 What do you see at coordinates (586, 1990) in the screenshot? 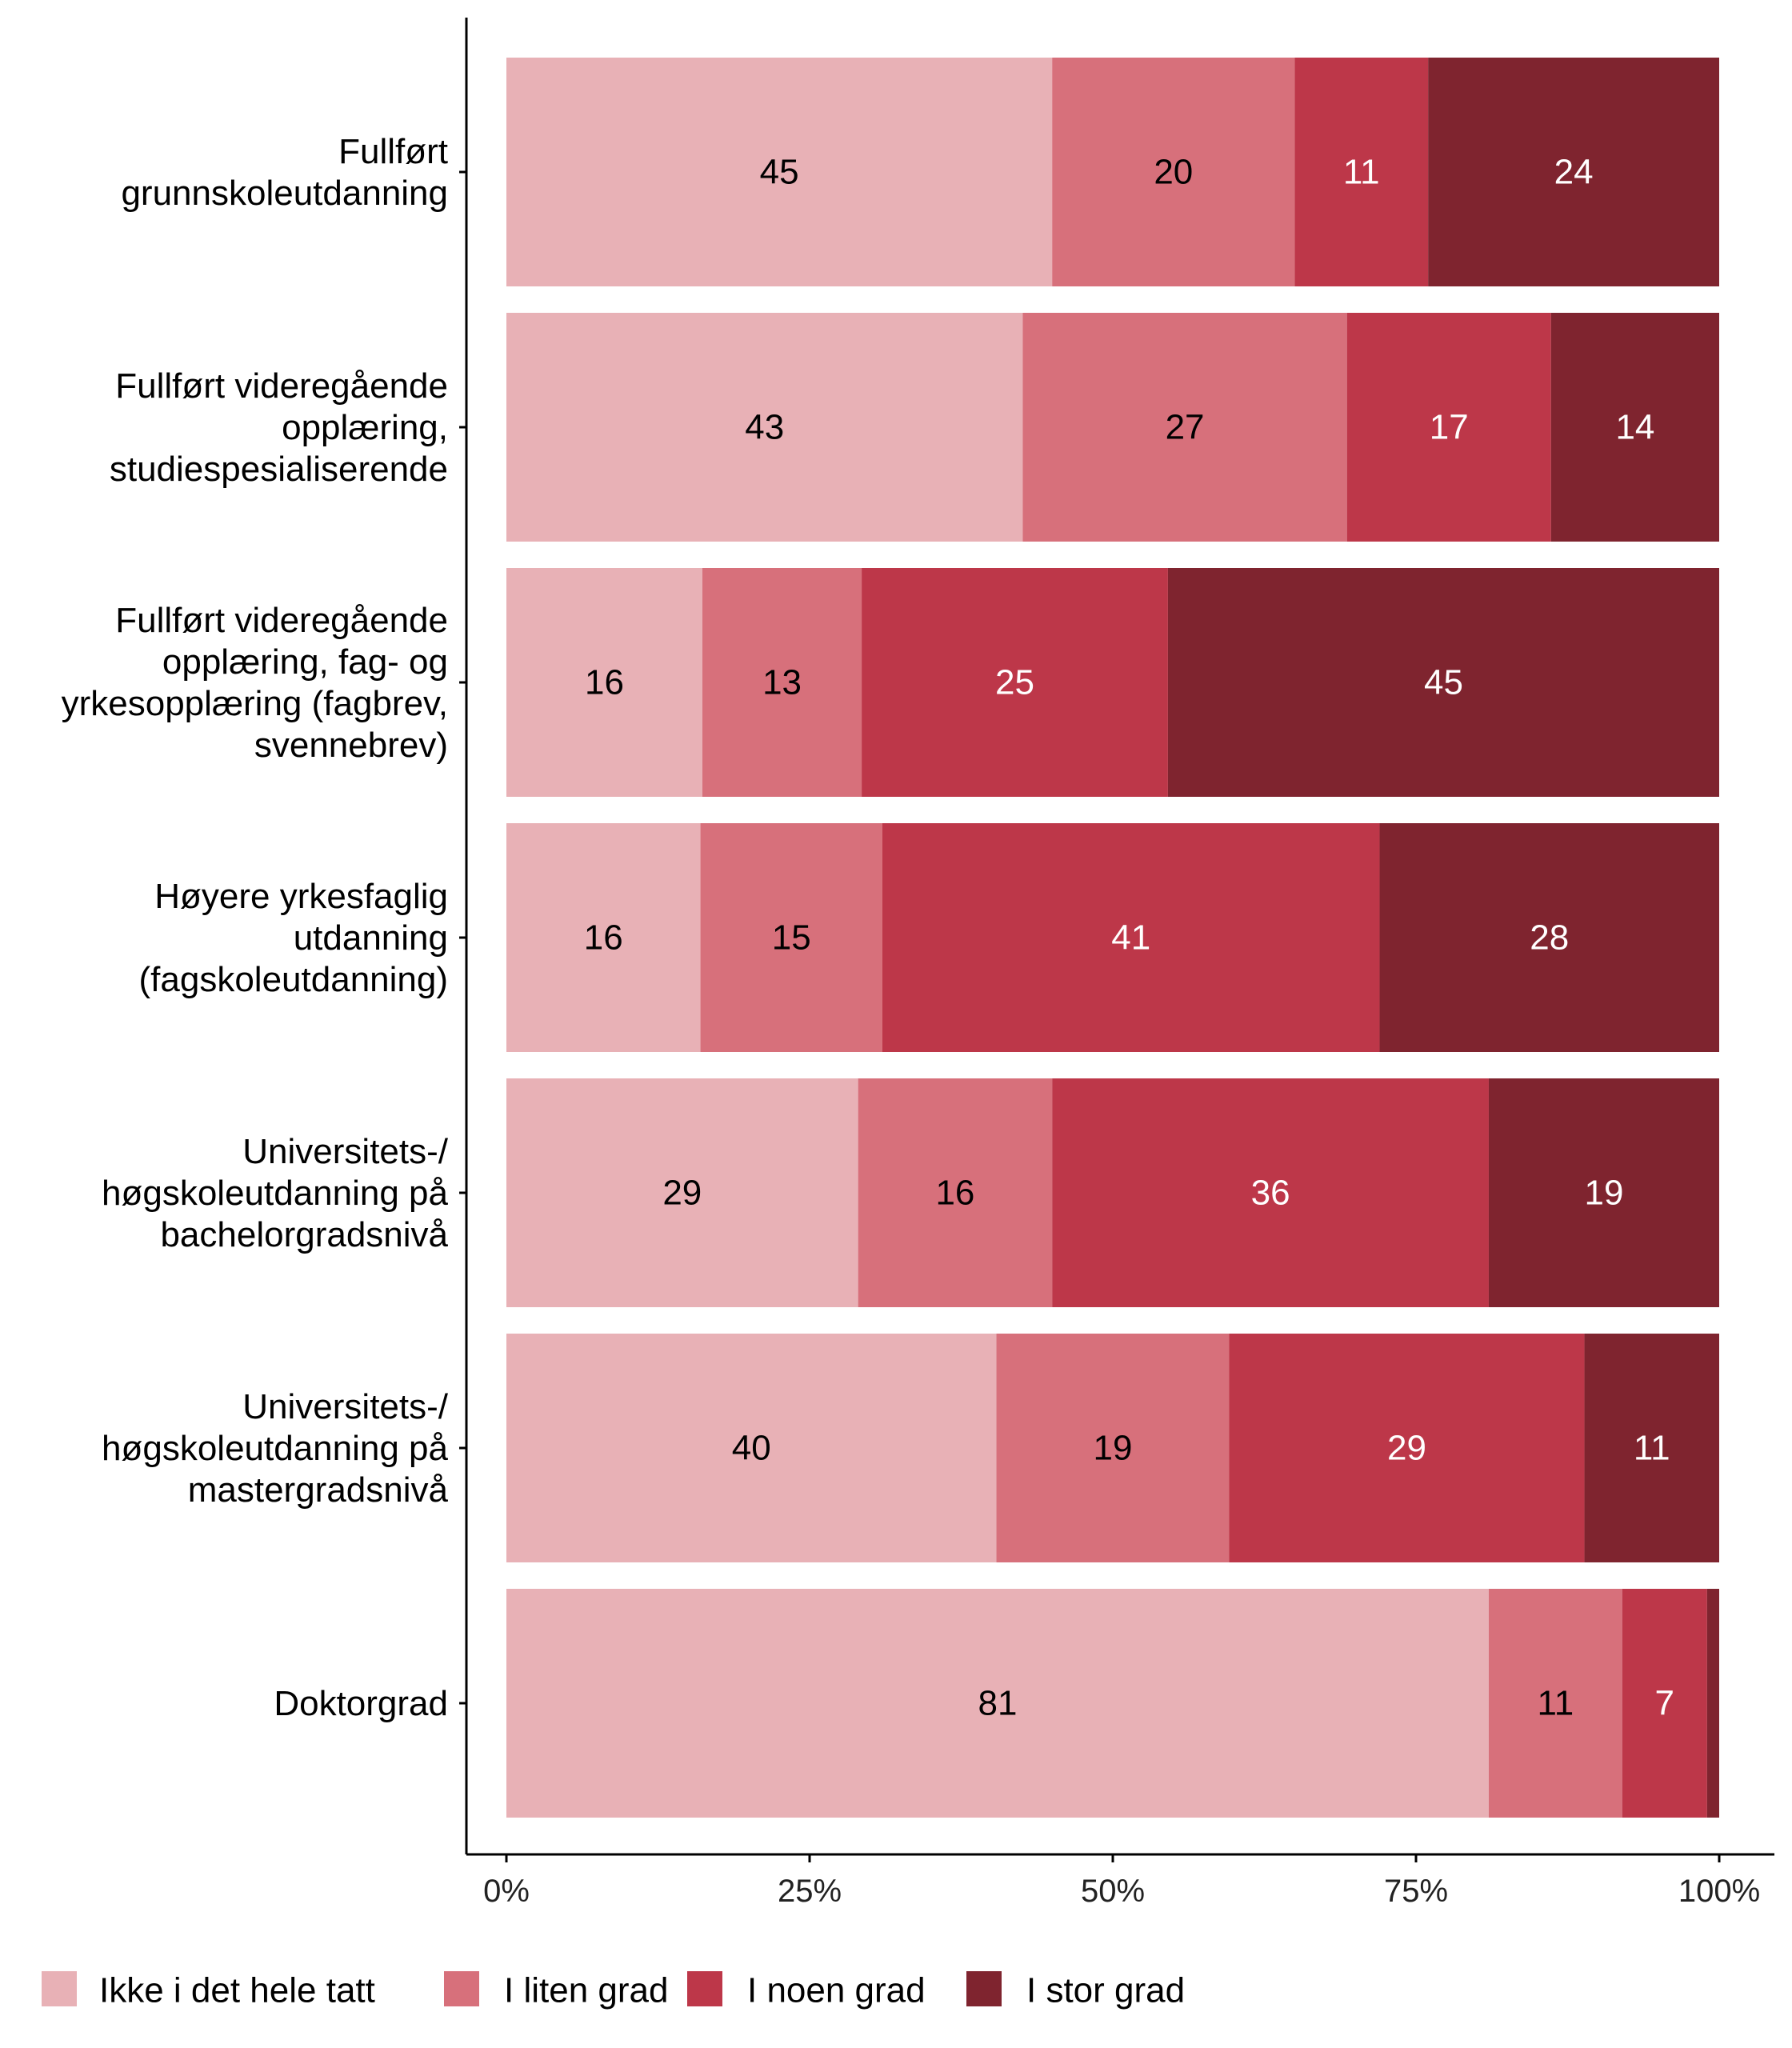
I see `legend-label: I liten grad` at bounding box center [586, 1990].